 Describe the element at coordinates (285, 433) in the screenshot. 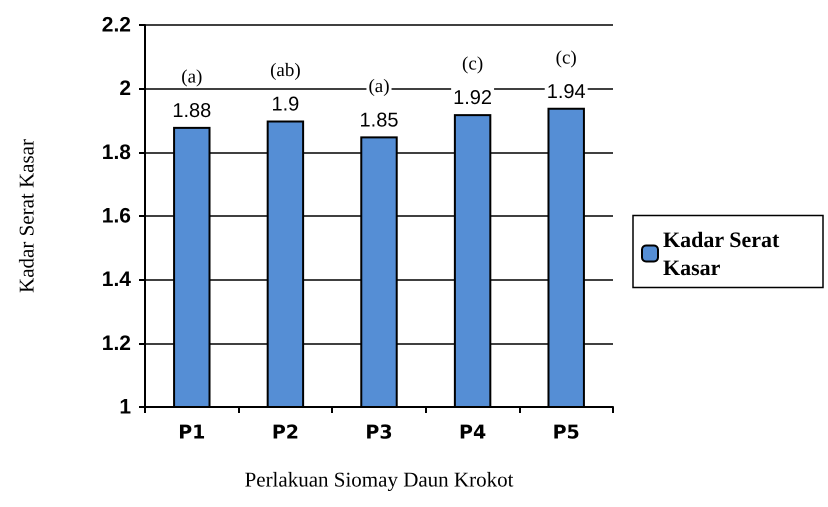

I see `x-tick-label: P2` at that location.